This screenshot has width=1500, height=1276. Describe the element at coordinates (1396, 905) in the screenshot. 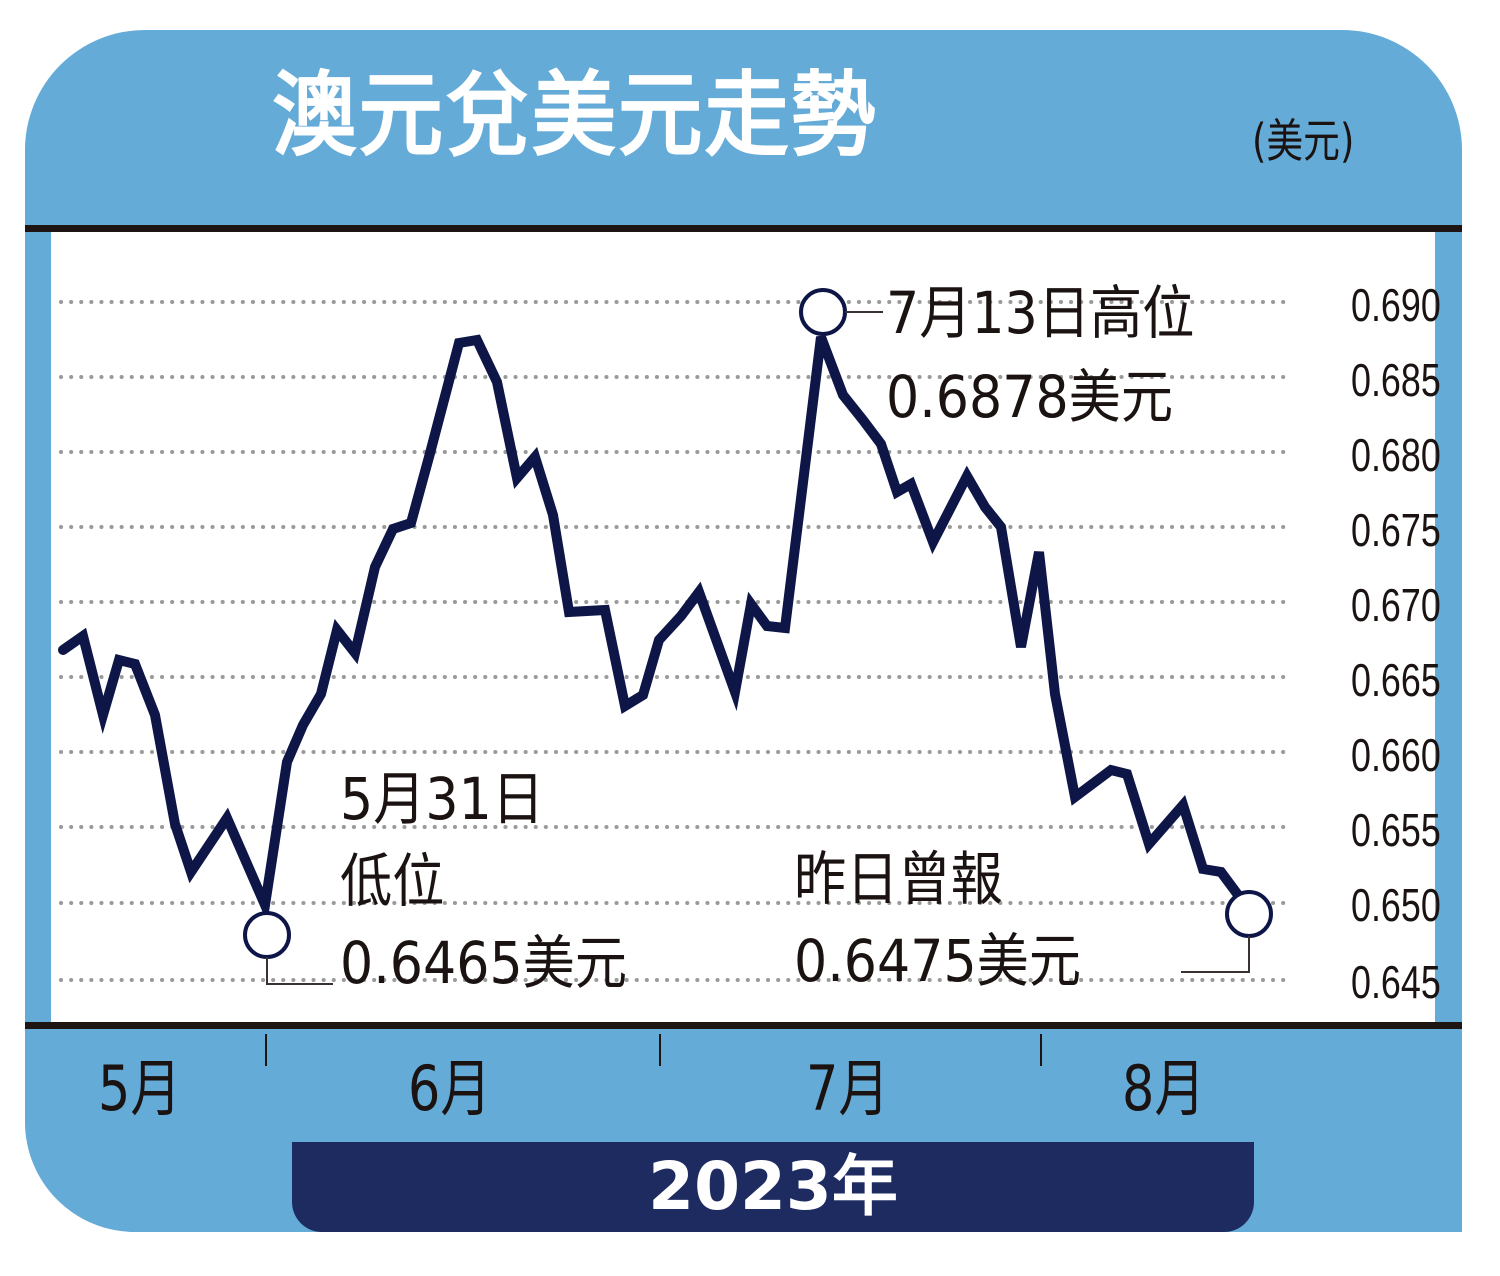

I see `y-tick-0650: 0.650` at that location.